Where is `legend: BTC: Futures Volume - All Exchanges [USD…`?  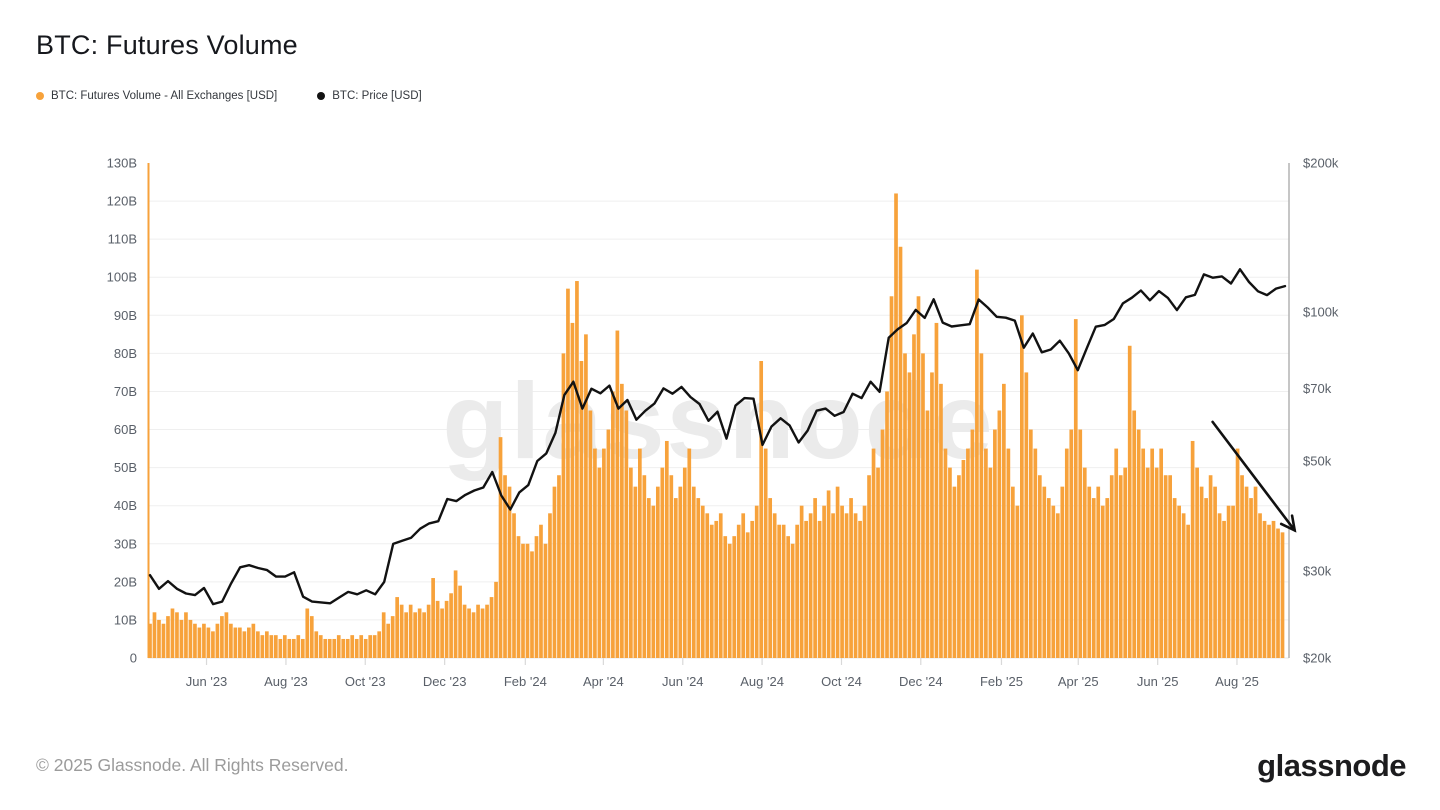
legend: BTC: Futures Volume - All Exchanges [USD… is located at coordinates (229, 96).